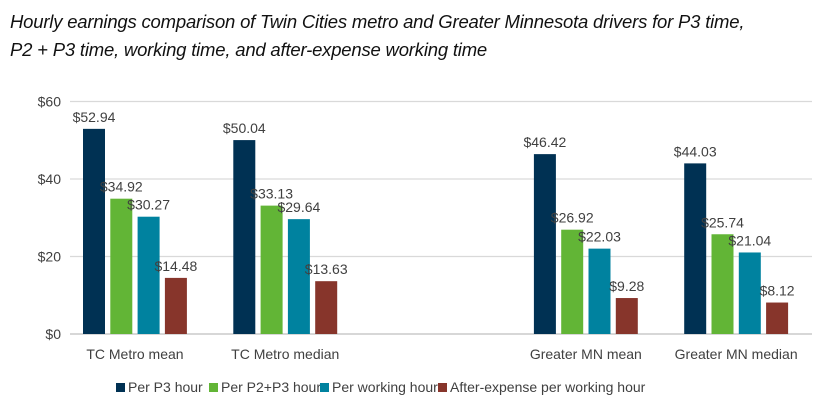 Image resolution: width=831 pixels, height=414 pixels. Describe the element at coordinates (148, 205) in the screenshot. I see `data-label: $30.27` at that location.